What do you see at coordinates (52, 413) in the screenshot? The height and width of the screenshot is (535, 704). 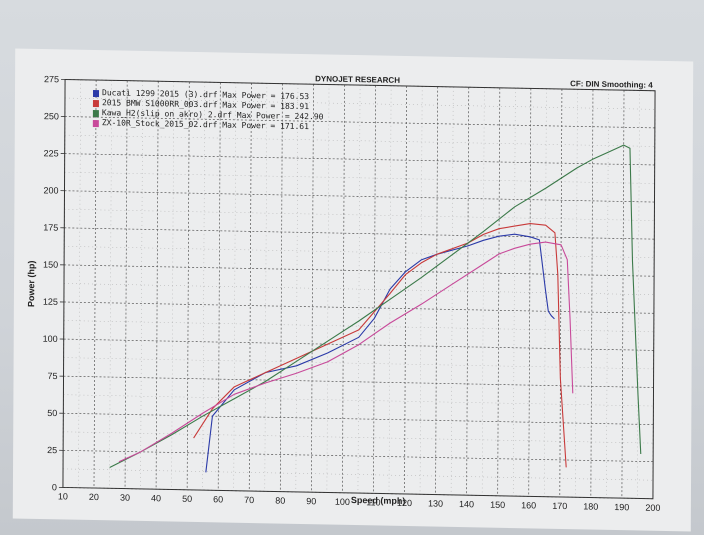 I see `y-tick-label: 50` at bounding box center [52, 413].